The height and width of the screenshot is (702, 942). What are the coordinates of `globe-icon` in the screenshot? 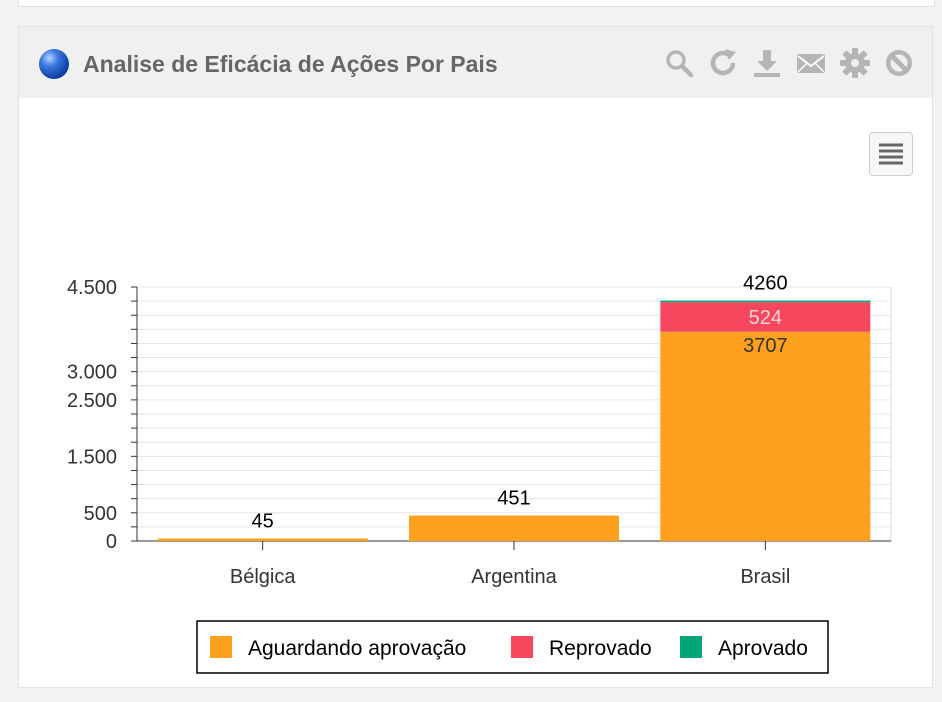 It's located at (54, 64).